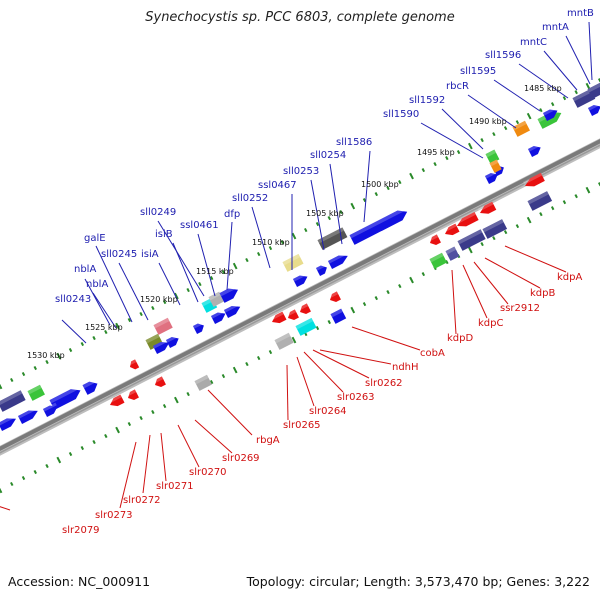  What do you see at coordinates (478, 71) in the screenshot?
I see `gene-label-sll1595: sll1595` at bounding box center [478, 71].